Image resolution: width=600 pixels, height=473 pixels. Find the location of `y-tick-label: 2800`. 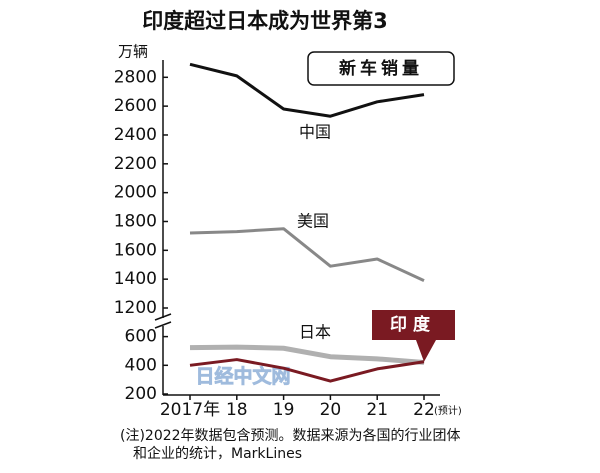

y-tick-label: 2800 is located at coordinates (135, 77).